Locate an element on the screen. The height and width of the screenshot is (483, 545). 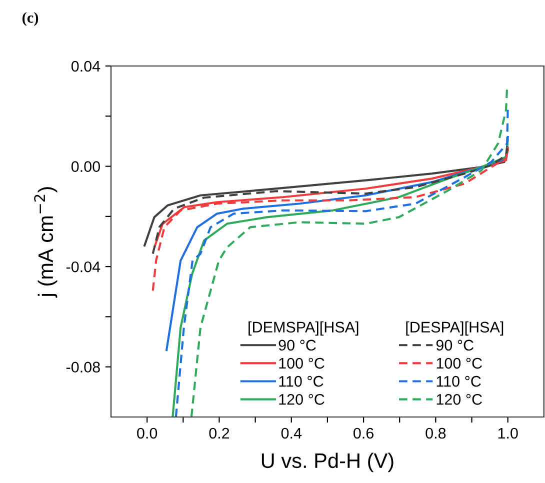
x-tick-label: 0.6 is located at coordinates (364, 433).